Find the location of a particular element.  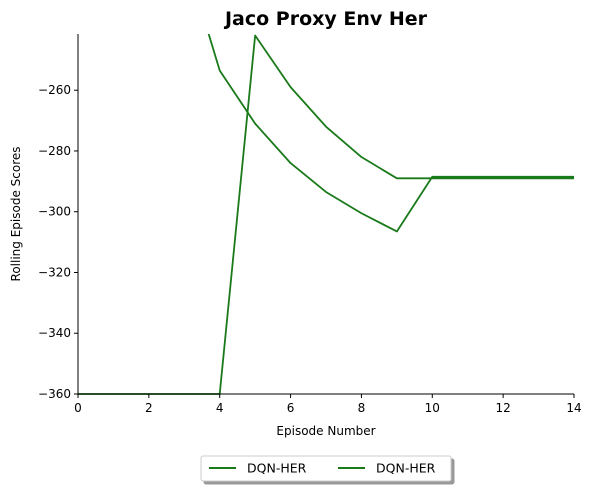

y-tick-label: −300 is located at coordinates (54, 212).